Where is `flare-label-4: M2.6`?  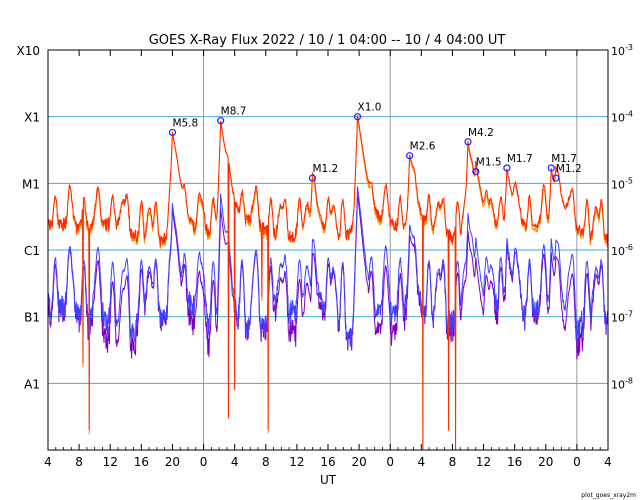
flare-label-4: M2.6 is located at coordinates (423, 147).